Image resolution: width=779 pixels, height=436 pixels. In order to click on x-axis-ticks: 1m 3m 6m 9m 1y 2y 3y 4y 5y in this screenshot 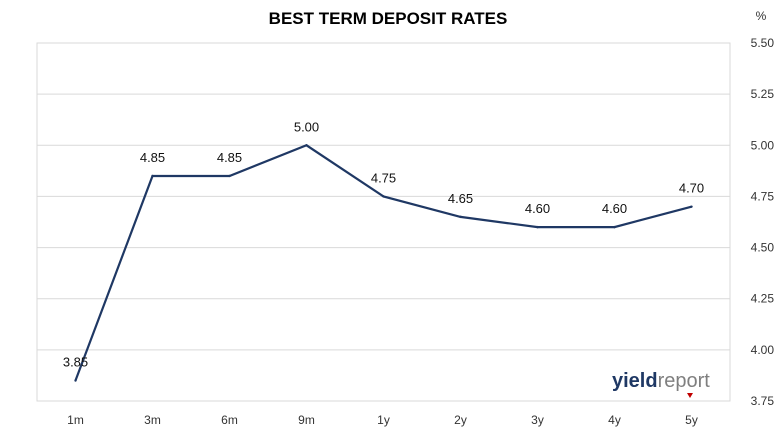, I will do `click(382, 420)`.